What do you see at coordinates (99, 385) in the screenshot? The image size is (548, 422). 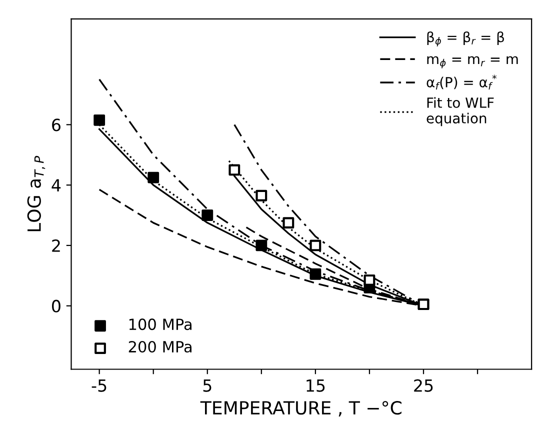 I see `x-tick-label: -5` at bounding box center [99, 385].